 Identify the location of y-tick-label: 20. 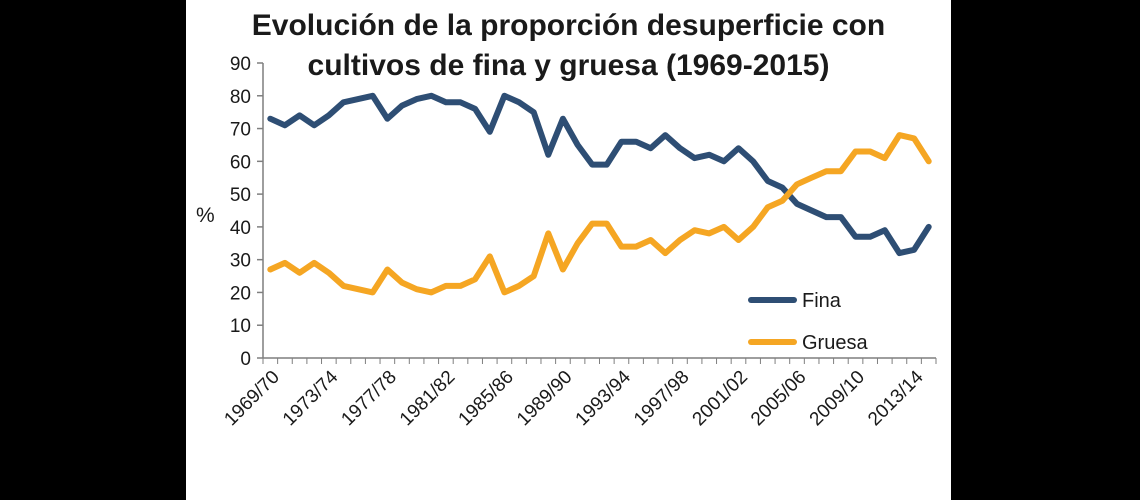
(240, 293).